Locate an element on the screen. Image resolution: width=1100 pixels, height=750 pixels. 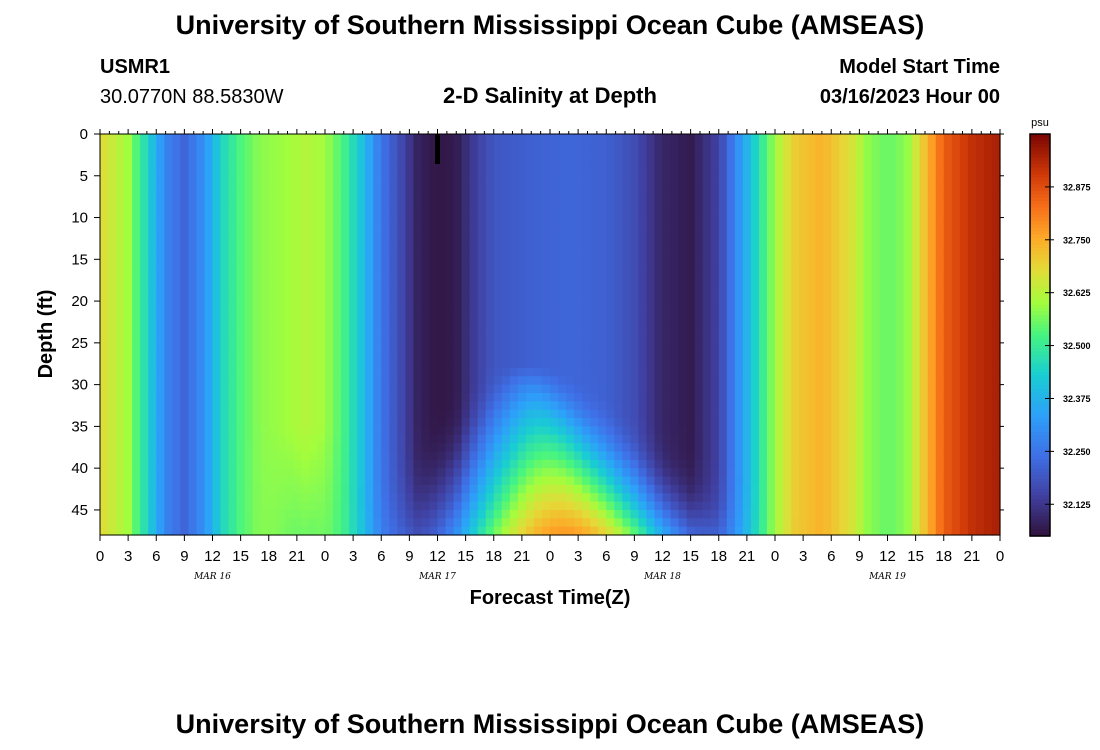
station-id: USMR1 is located at coordinates (135, 67).